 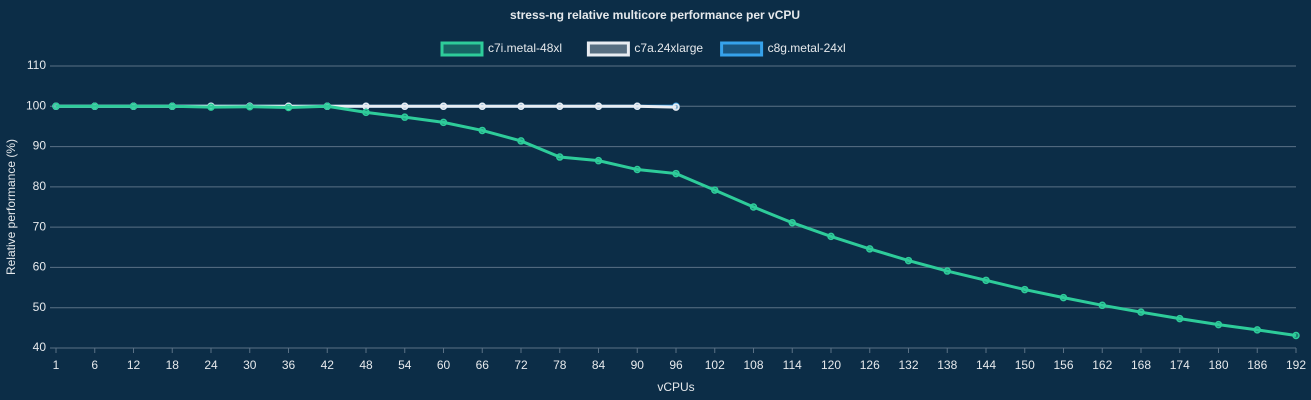 What do you see at coordinates (638, 365) in the screenshot?
I see `x-tick-label: 90` at bounding box center [638, 365].